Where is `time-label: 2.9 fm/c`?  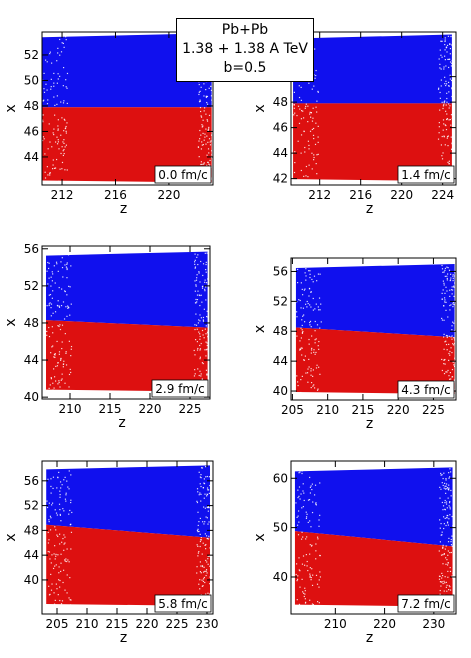 time-label: 2.9 fm/c is located at coordinates (179, 389).